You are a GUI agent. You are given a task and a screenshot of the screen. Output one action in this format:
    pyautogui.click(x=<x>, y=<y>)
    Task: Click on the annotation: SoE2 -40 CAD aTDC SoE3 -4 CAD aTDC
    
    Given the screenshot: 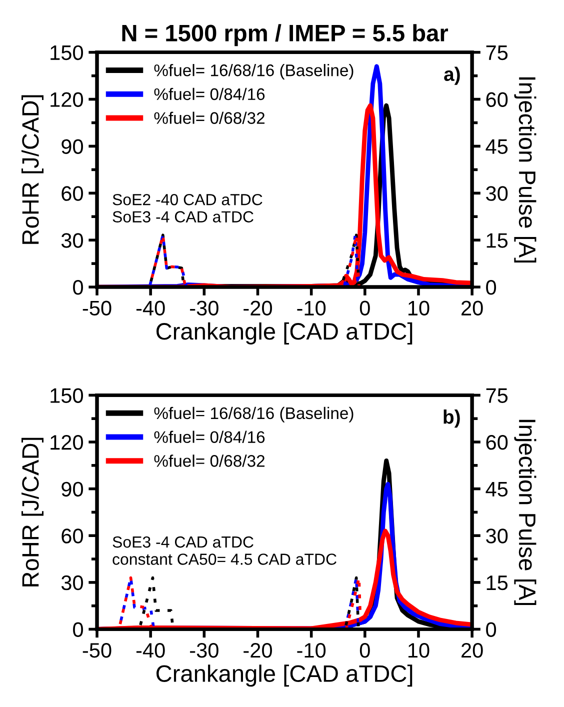 What is the action you would take?
    pyautogui.click(x=187, y=208)
    